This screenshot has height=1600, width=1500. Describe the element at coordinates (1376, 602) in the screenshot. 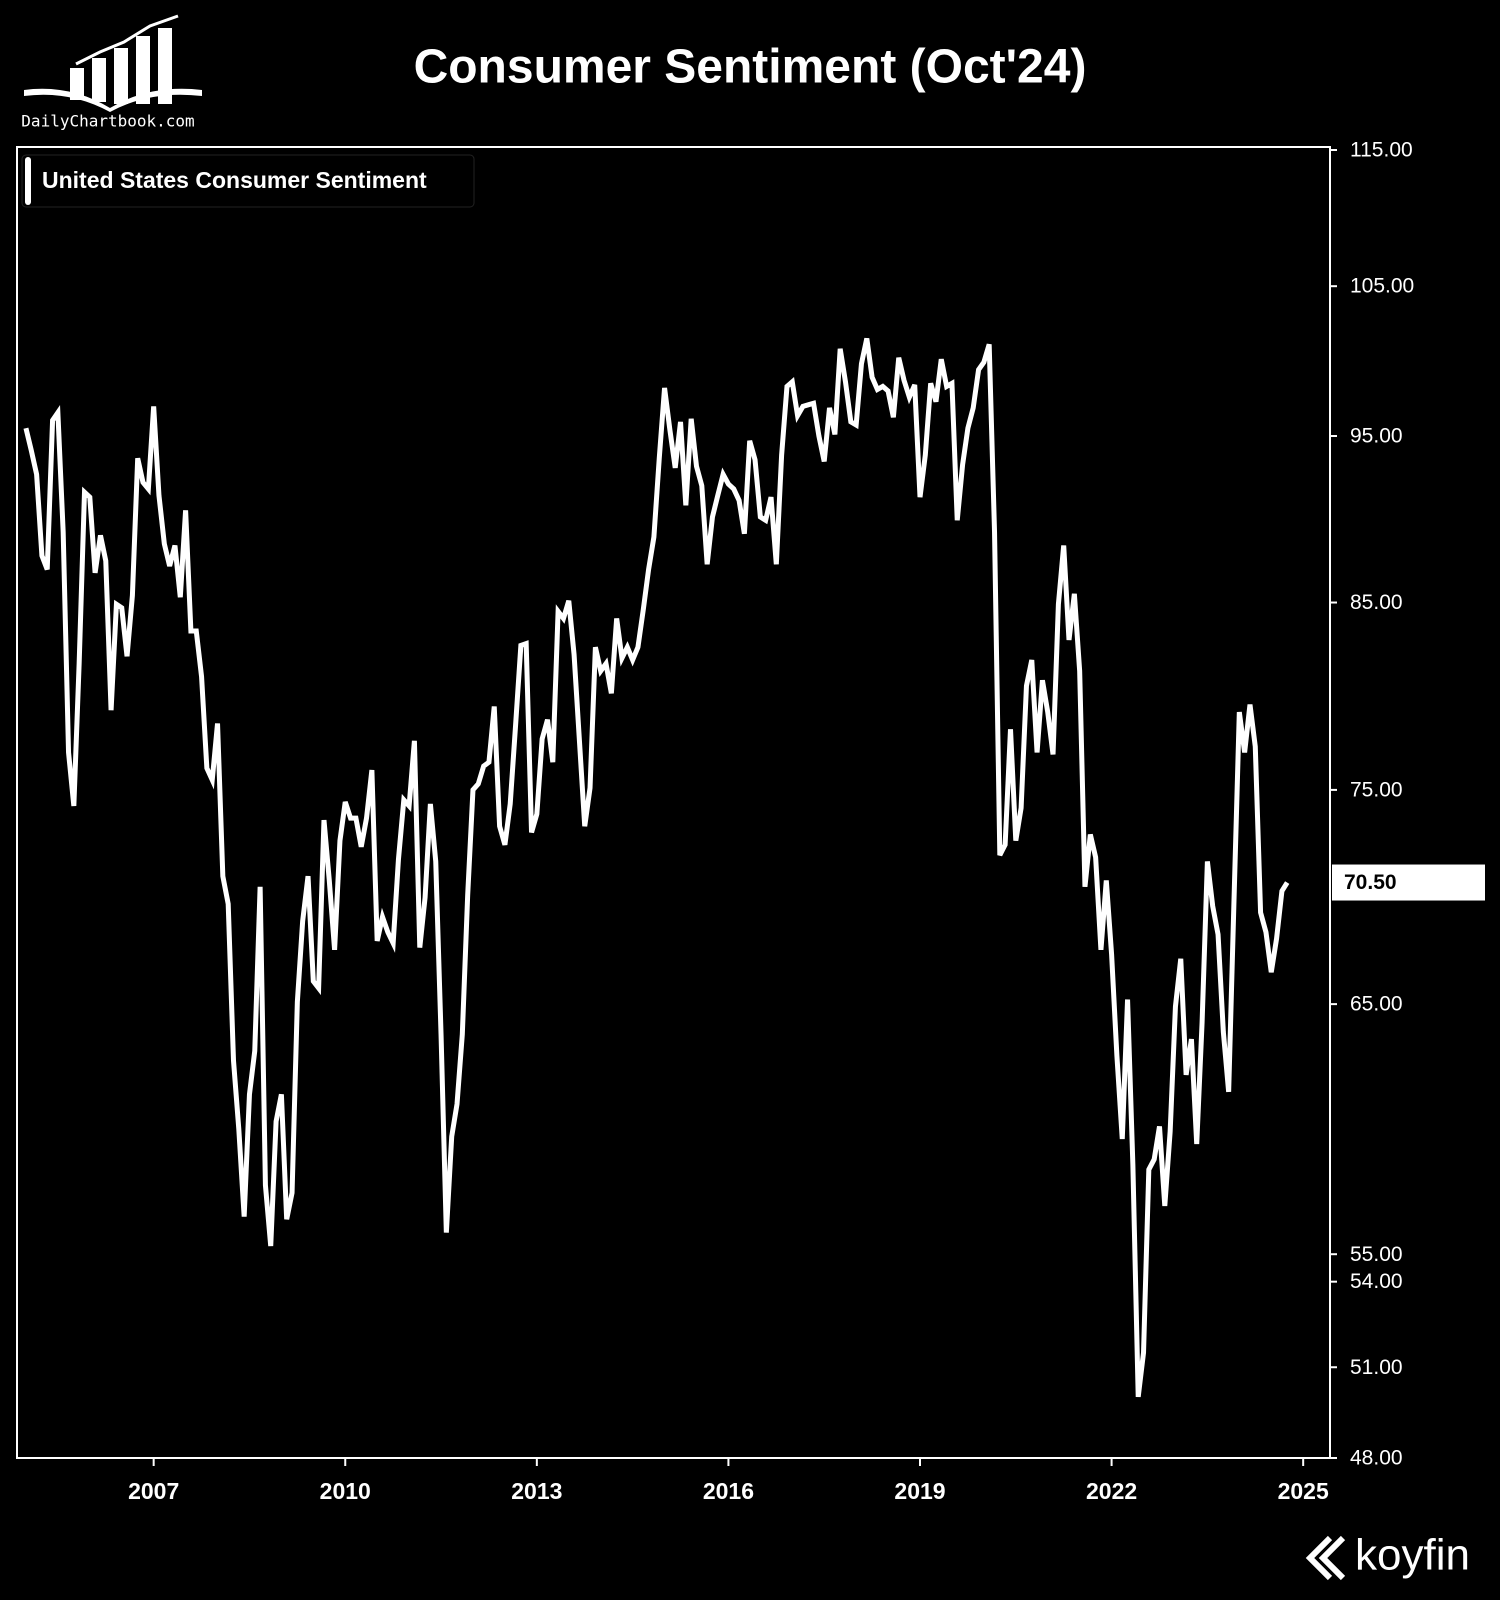

I see `y-tick-label: 85.00` at that location.